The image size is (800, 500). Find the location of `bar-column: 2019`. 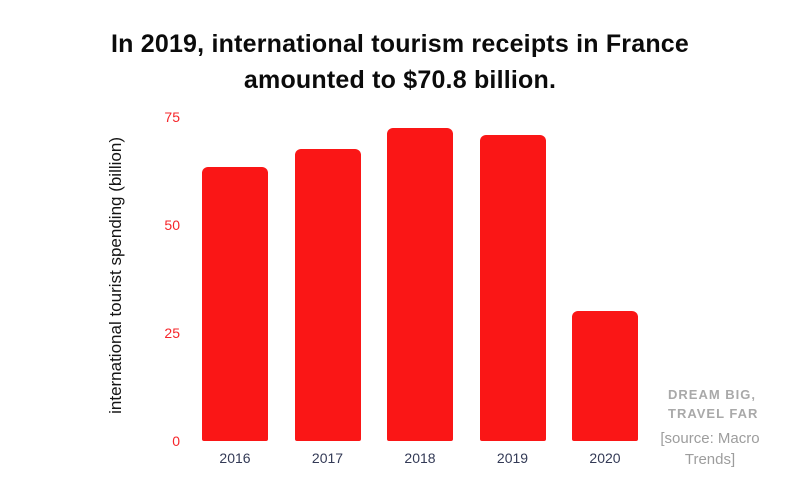

bar-column: 2019 is located at coordinates (512, 291).